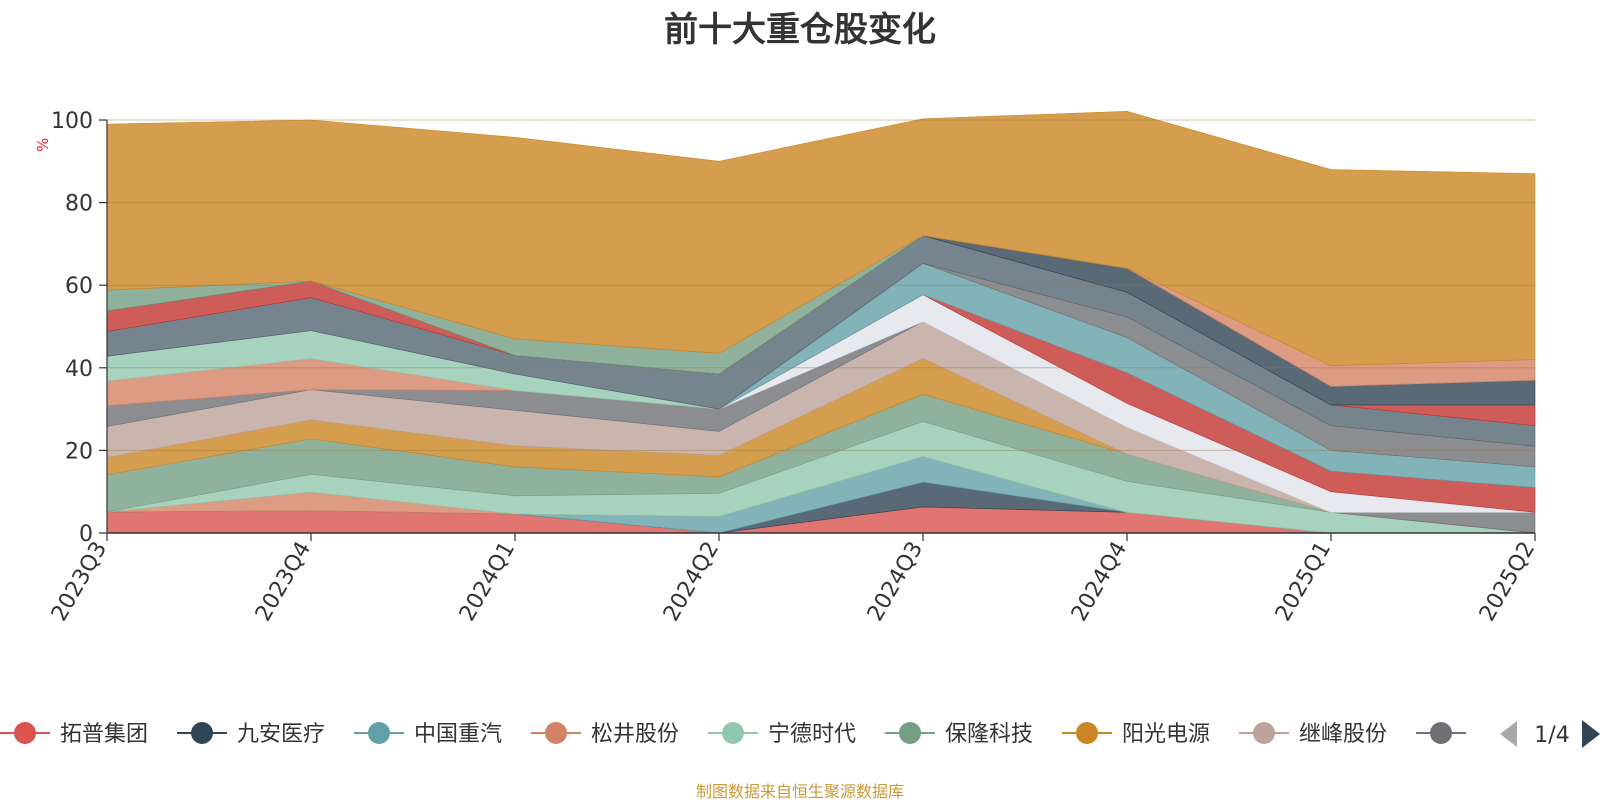 This screenshot has height=802, width=1600. What do you see at coordinates (79, 582) in the screenshot?
I see `x-tick-label: 2023Q3` at bounding box center [79, 582].